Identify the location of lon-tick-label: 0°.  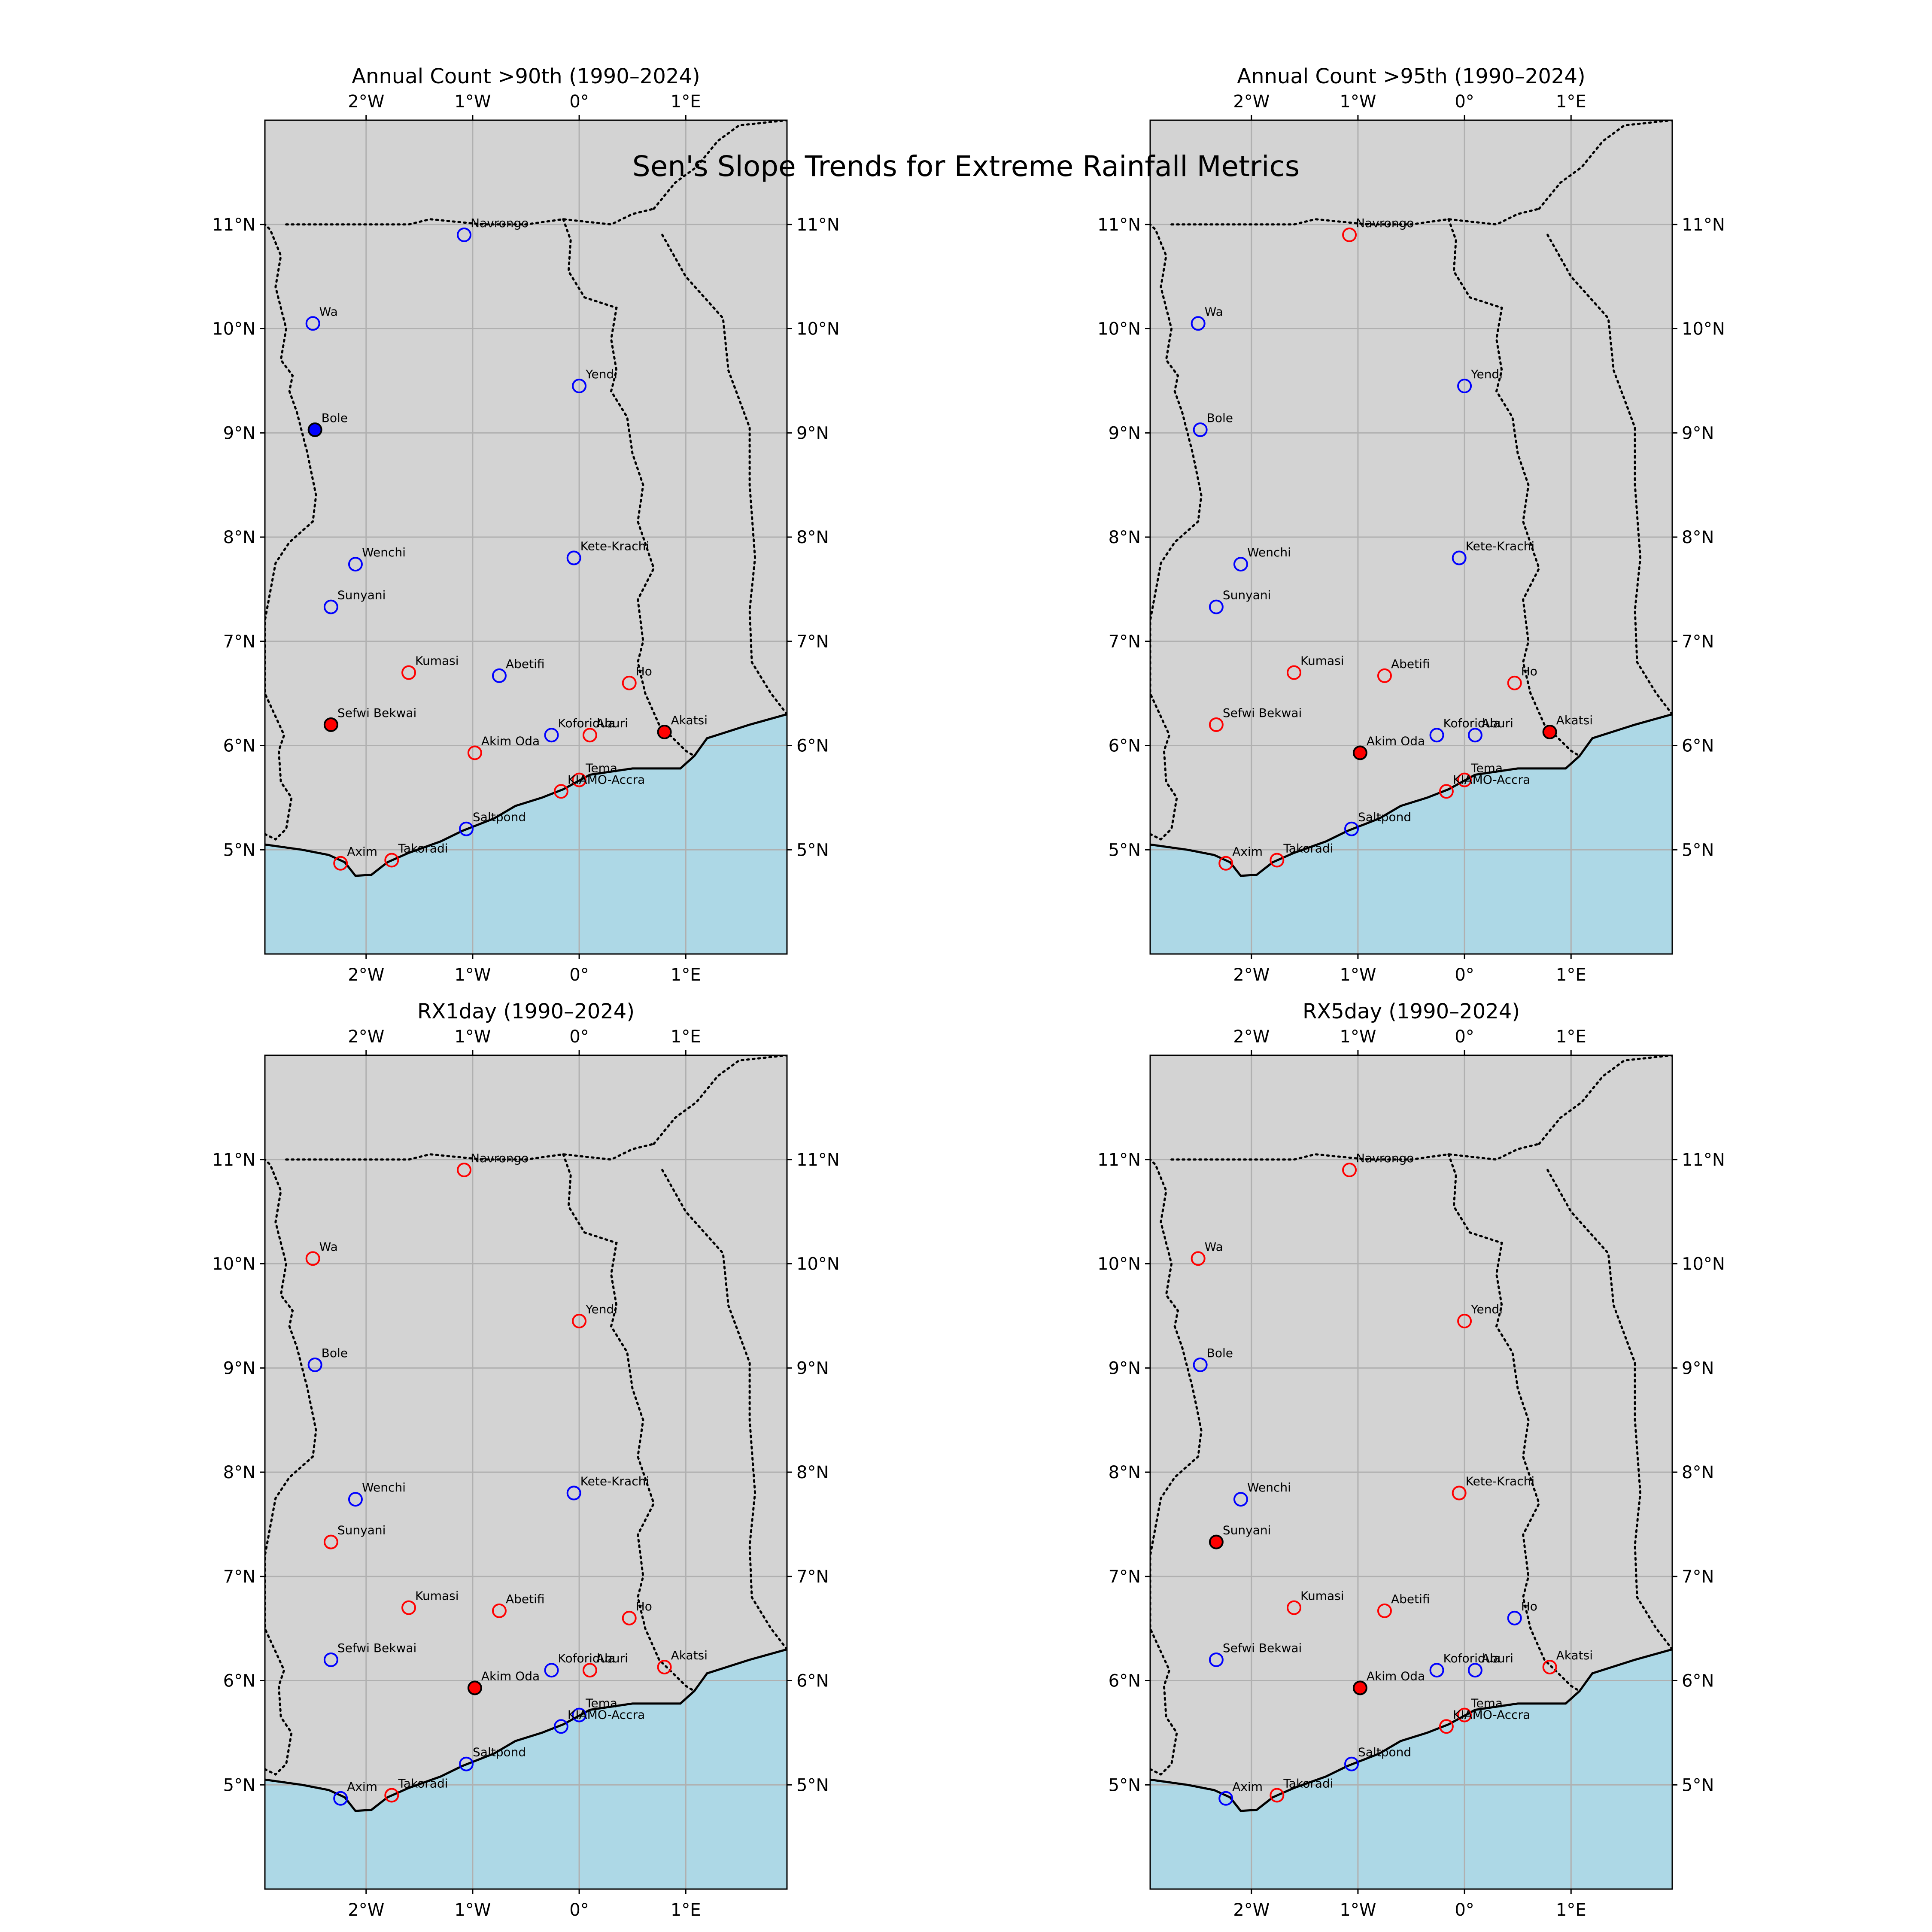
(579, 1910).